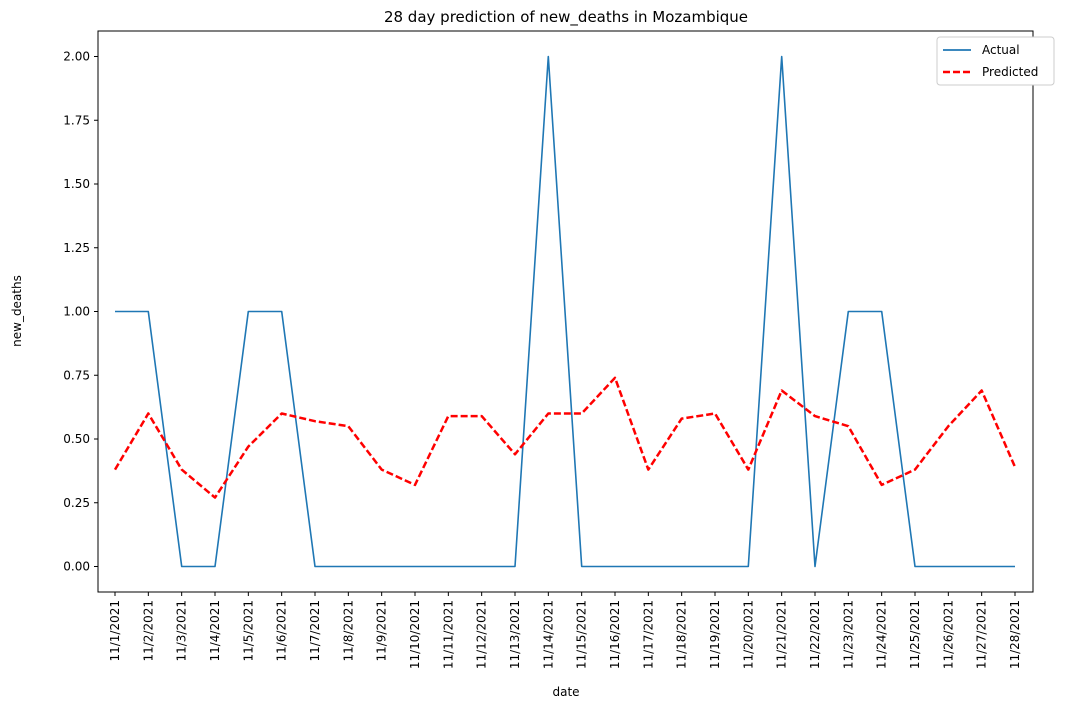 Image resolution: width=1070 pixels, height=709 pixels. What do you see at coordinates (615, 634) in the screenshot?
I see `x-tick-label: 11/16/2021` at bounding box center [615, 634].